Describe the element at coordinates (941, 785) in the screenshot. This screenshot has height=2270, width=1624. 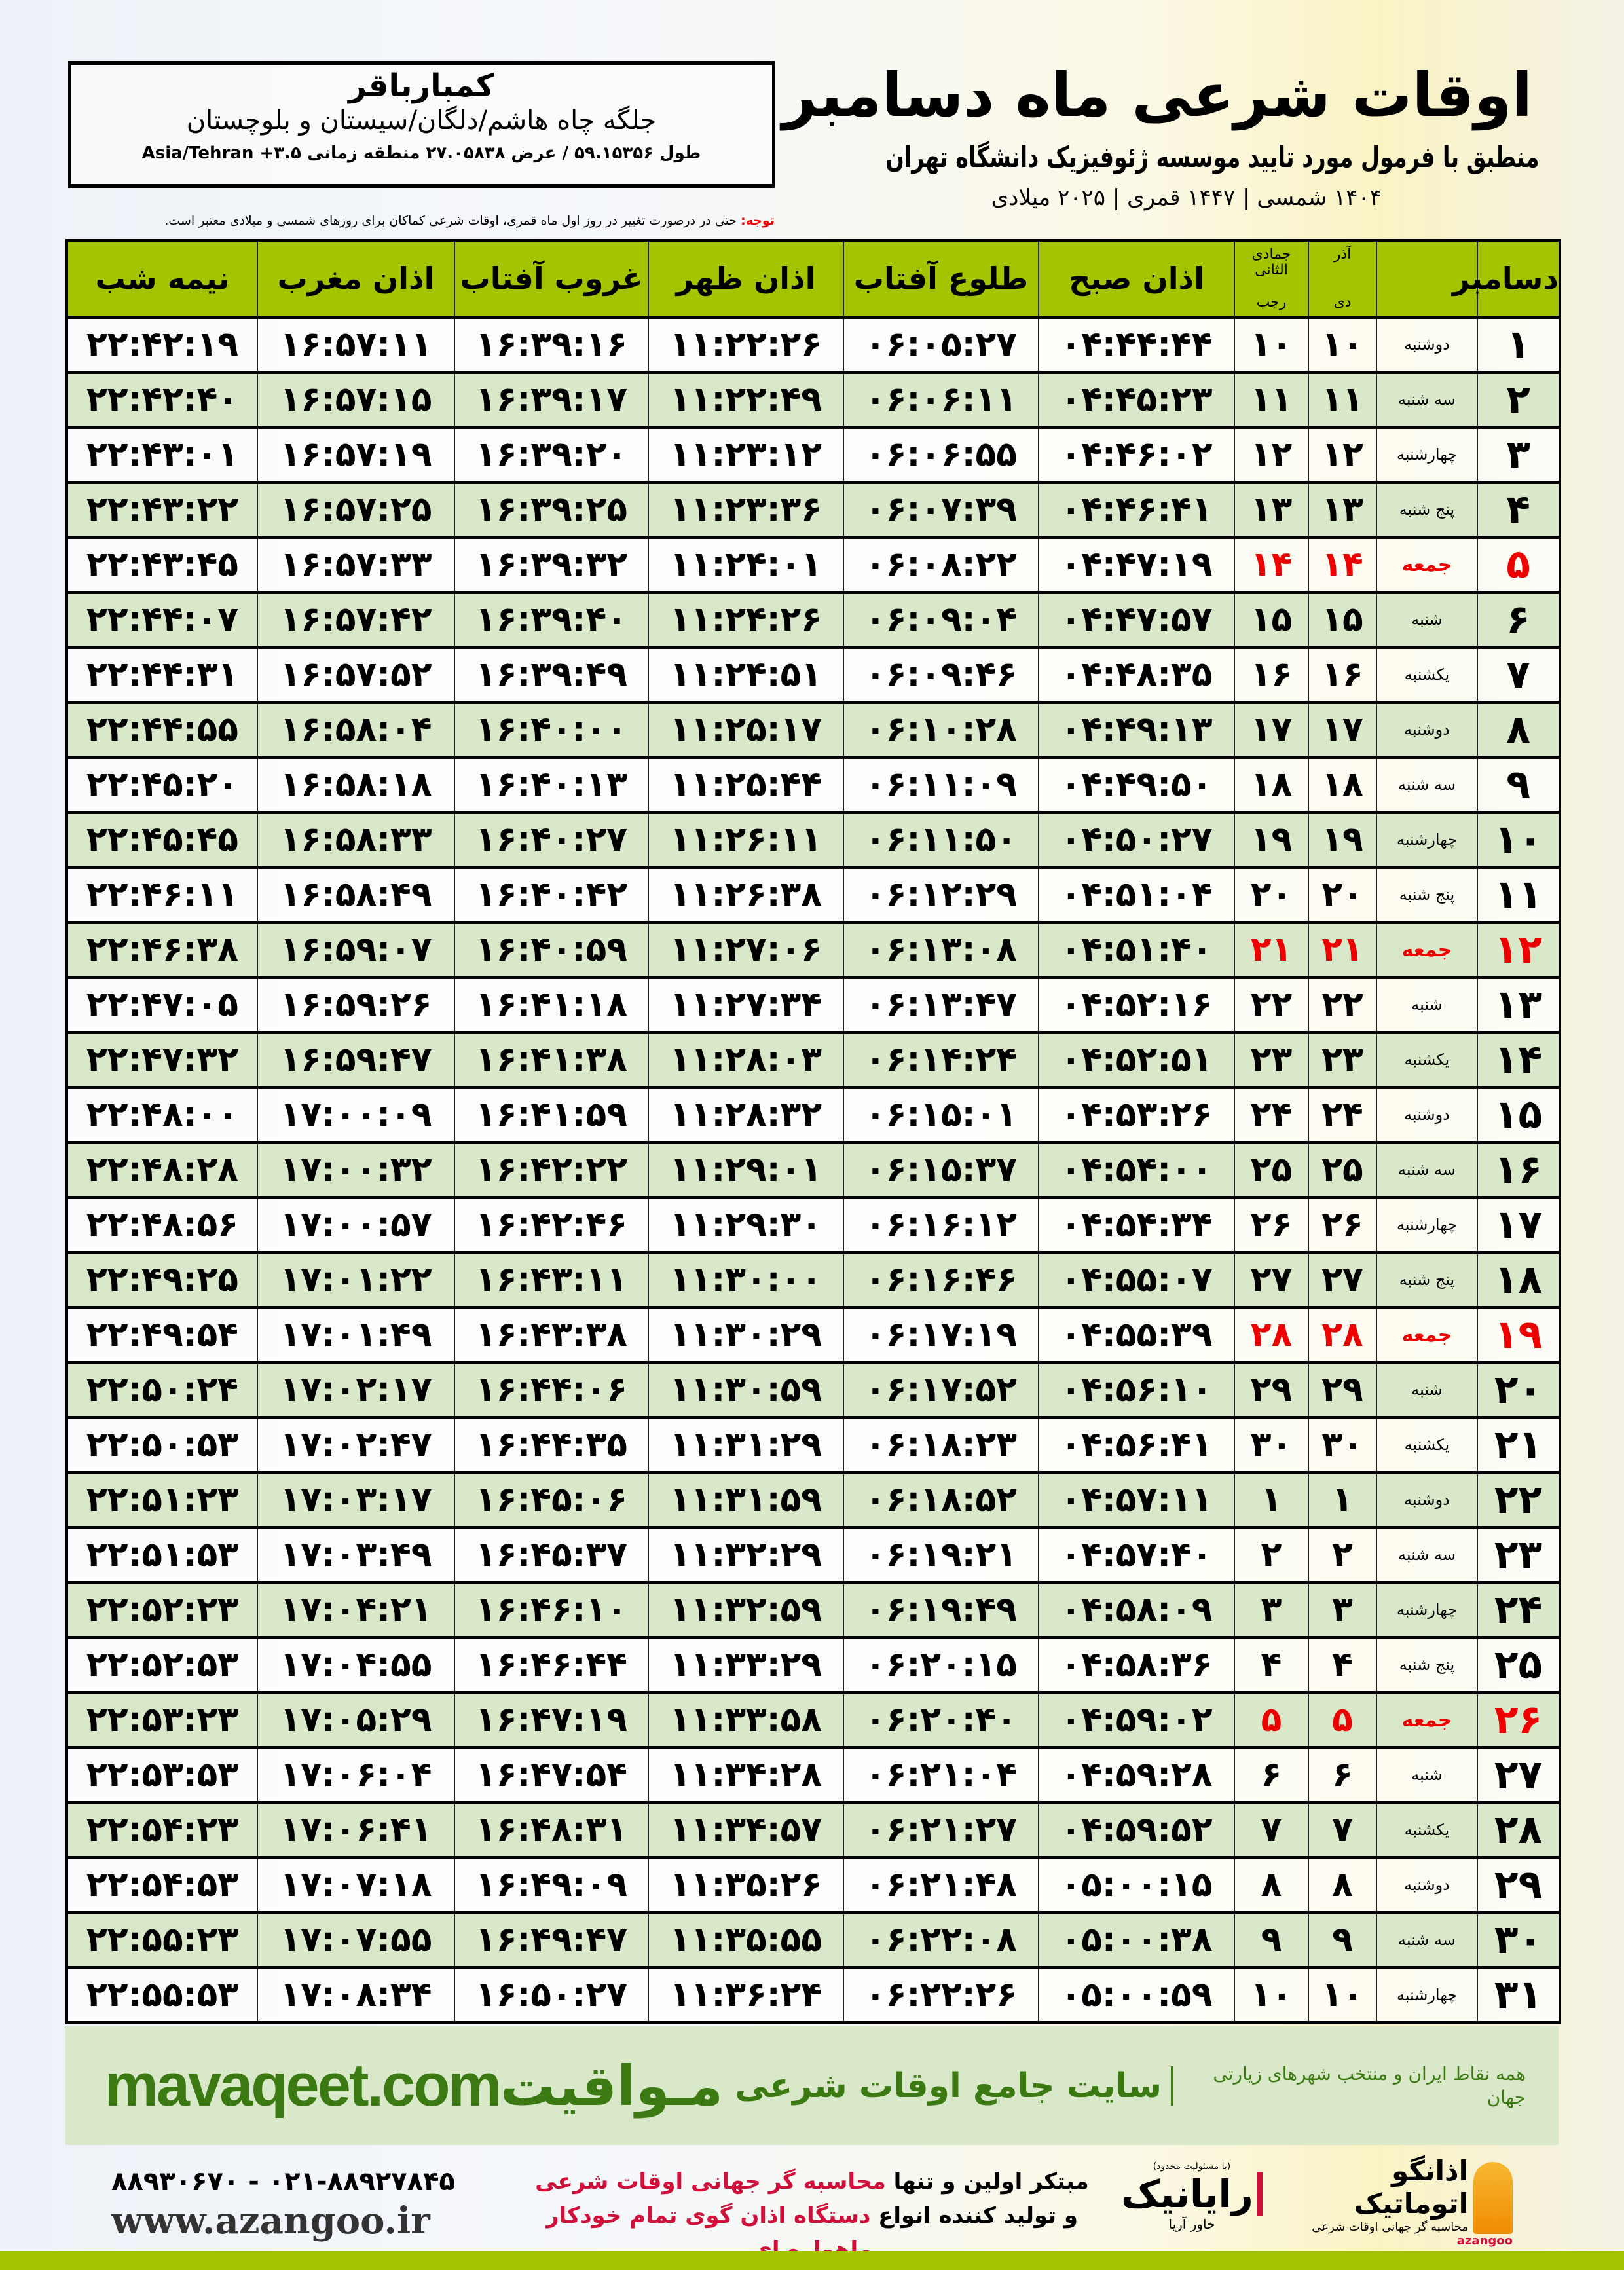
I see `sunrise-time: ۰۶:۱۱:۰۹` at that location.